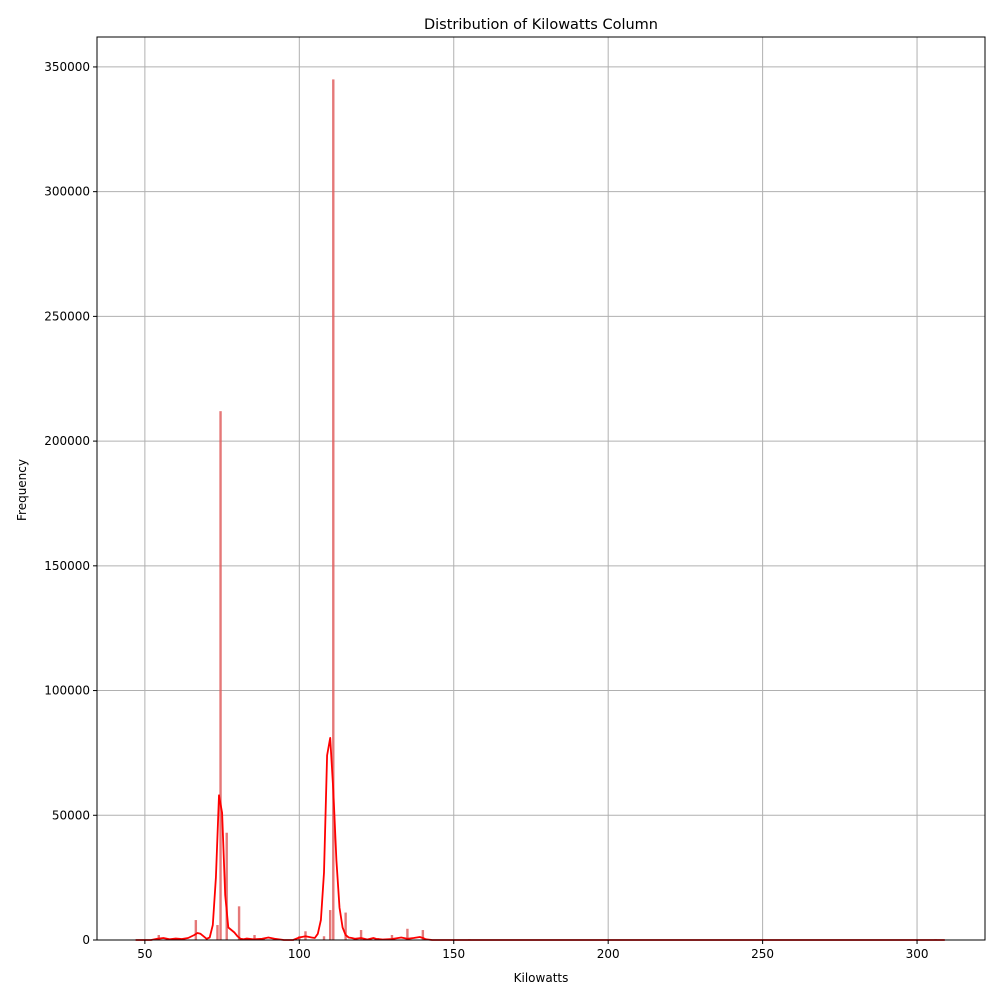  I want to click on x-tick-label: 150, so click(453, 954).